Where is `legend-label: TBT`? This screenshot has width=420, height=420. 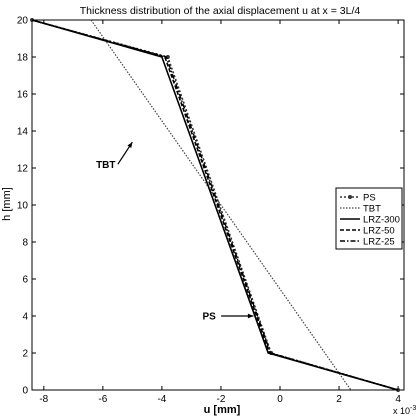
legend-label: TBT is located at coordinates (372, 208).